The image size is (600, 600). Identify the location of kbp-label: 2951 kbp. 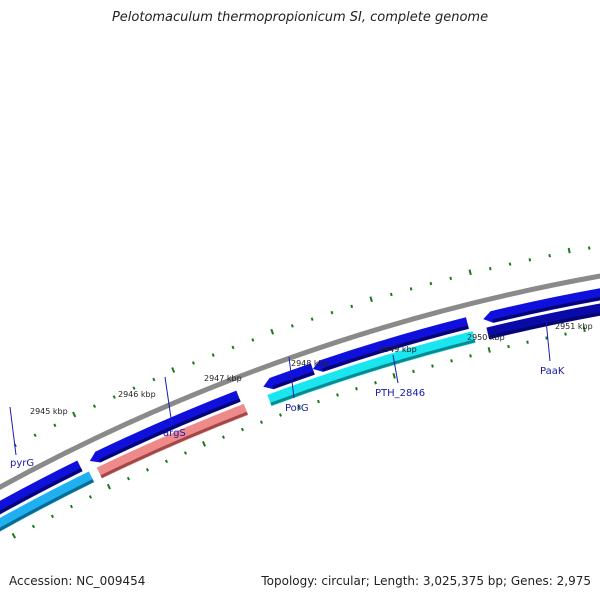
(574, 326).